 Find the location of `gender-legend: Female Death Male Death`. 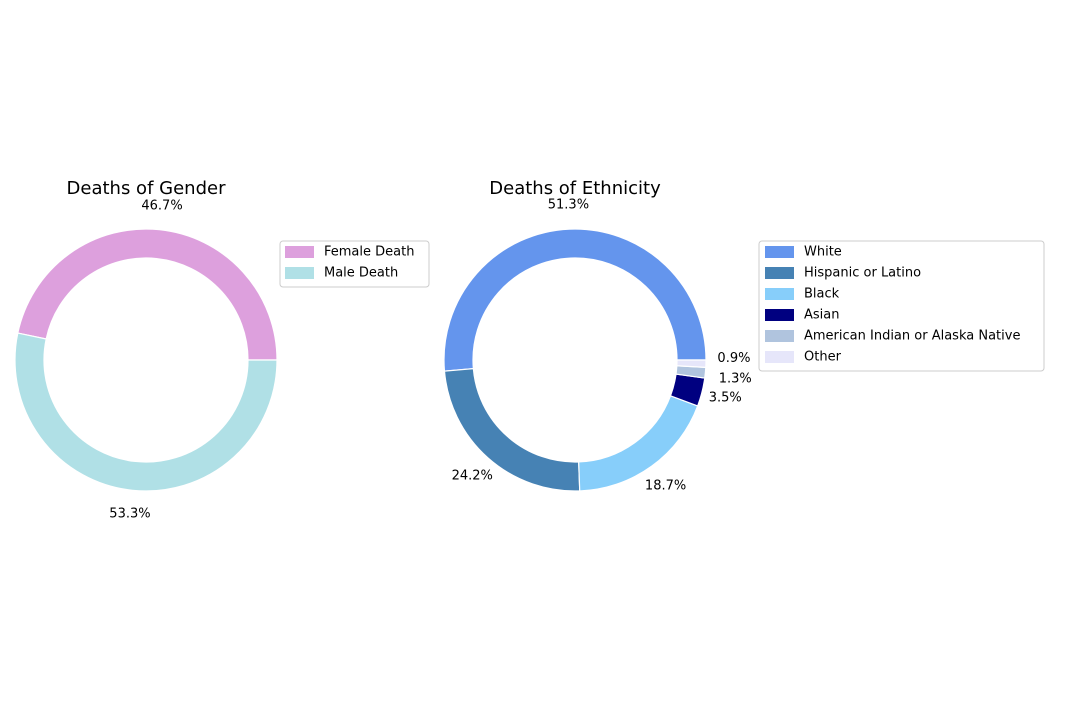

gender-legend: Female Death Male Death is located at coordinates (354, 264).